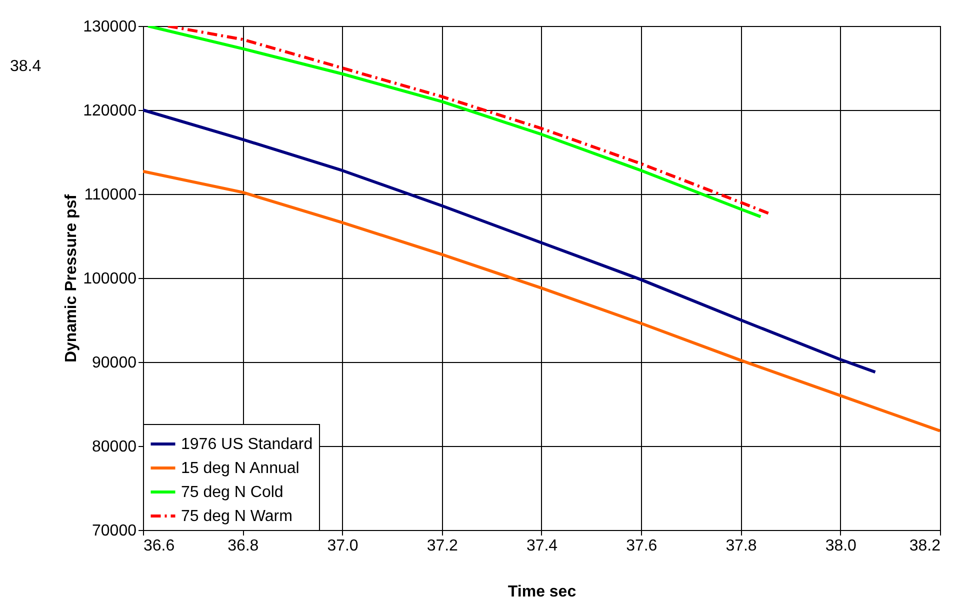 The width and height of the screenshot is (963, 607). What do you see at coordinates (114, 531) in the screenshot?
I see `y-tick-label: 70000` at bounding box center [114, 531].